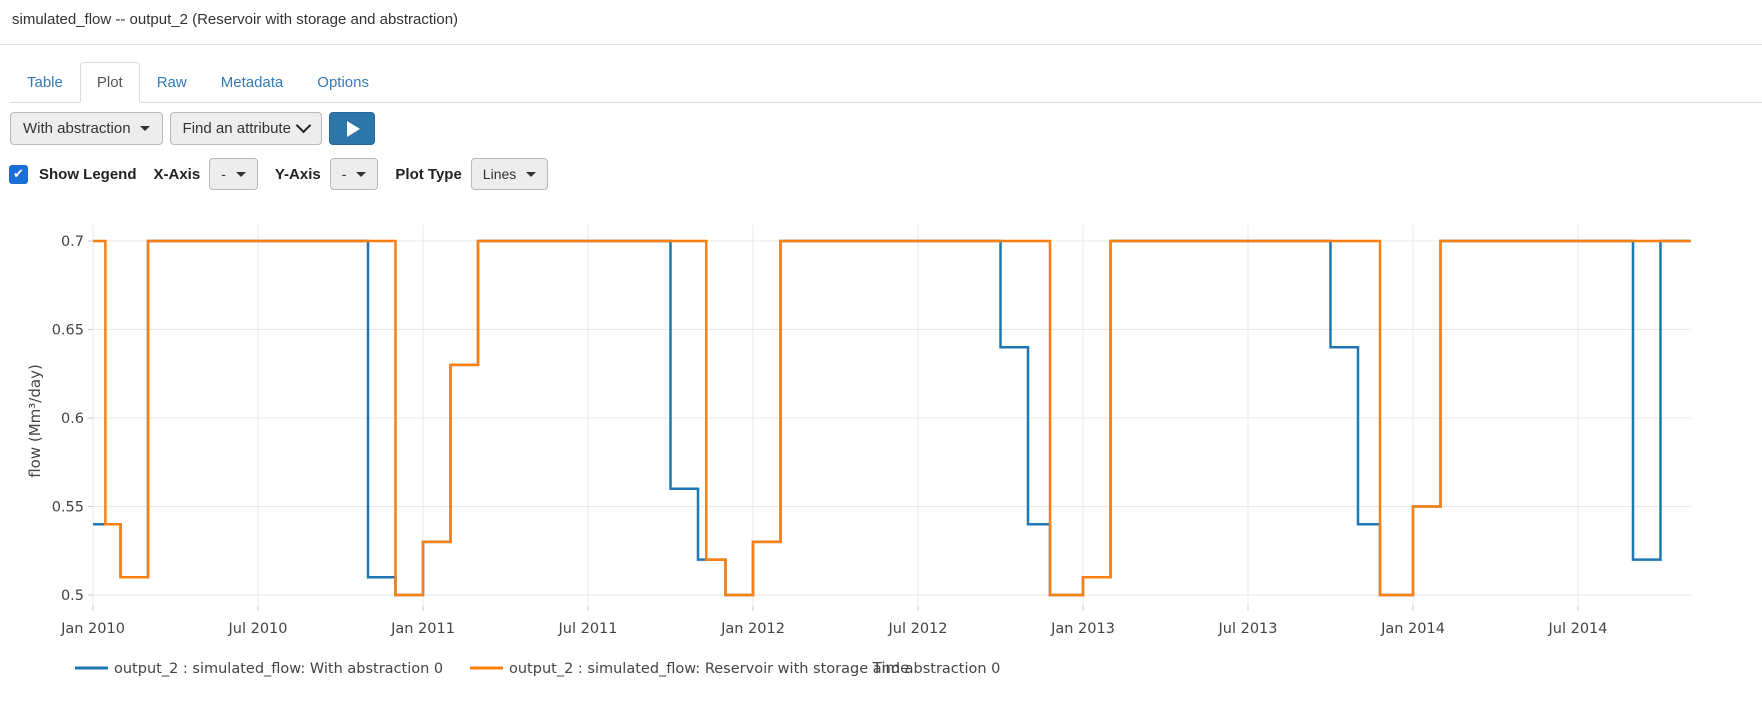  Describe the element at coordinates (236, 128) in the screenshot. I see `attribute-dropdown-value: Find an attribute` at that location.